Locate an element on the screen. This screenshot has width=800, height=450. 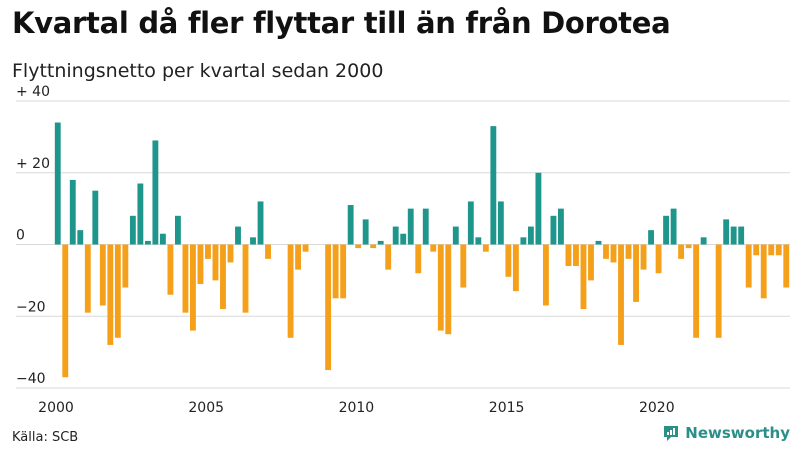
brand-logo: Newsworthy is located at coordinates (726, 433).